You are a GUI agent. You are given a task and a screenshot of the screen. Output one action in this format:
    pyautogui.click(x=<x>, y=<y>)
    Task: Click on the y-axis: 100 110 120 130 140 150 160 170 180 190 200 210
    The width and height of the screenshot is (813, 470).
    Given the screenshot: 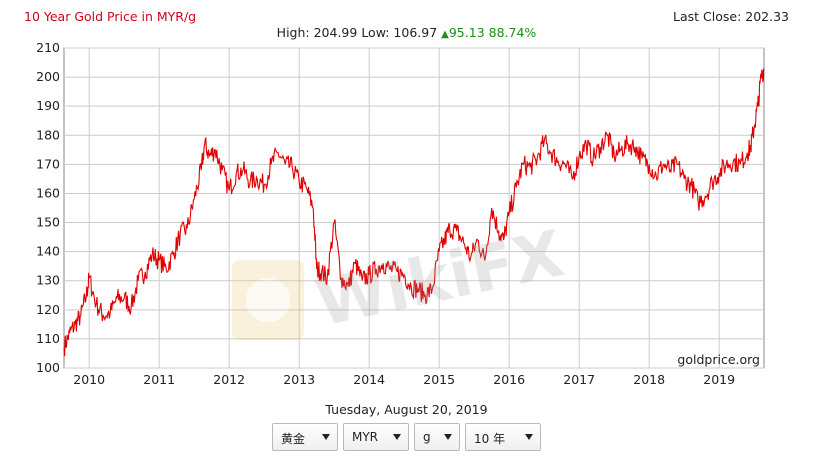 What is the action you would take?
    pyautogui.click(x=48, y=207)
    